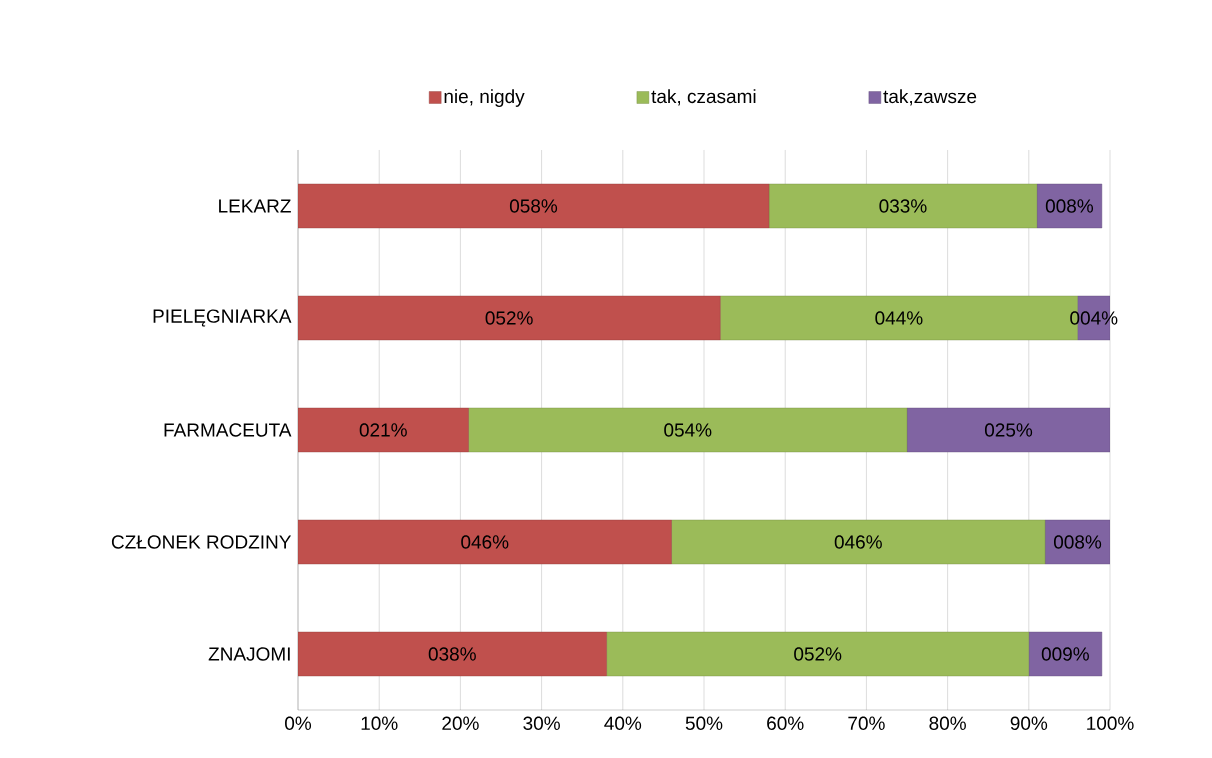  I want to click on data-label: 033%, so click(903, 206).